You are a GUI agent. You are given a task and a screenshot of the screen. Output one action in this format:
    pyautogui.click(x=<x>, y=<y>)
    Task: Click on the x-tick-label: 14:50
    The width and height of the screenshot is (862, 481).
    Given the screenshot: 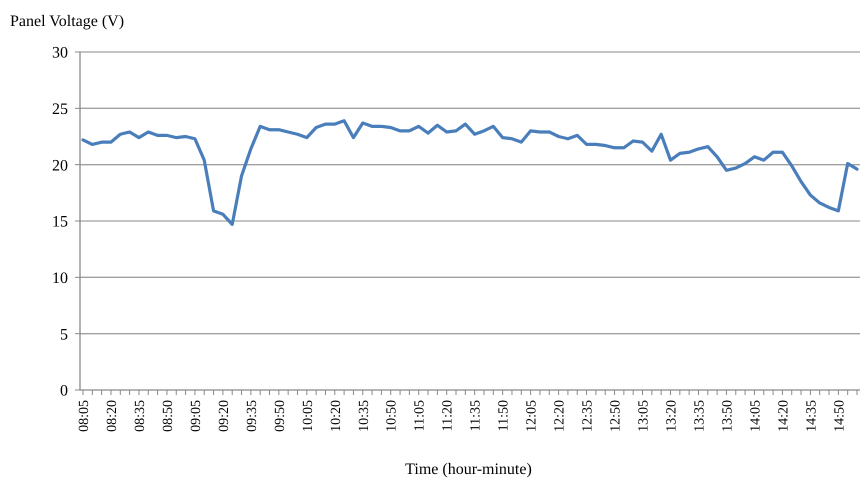 What is the action you would take?
    pyautogui.click(x=840, y=416)
    